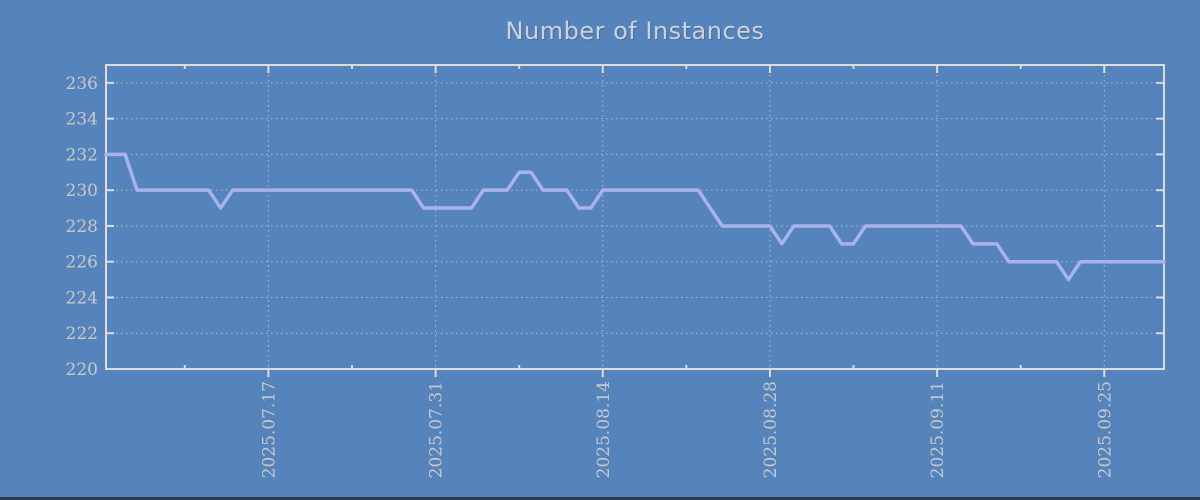 This screenshot has height=500, width=1200. I want to click on bottom-window-edge, so click(600, 498).